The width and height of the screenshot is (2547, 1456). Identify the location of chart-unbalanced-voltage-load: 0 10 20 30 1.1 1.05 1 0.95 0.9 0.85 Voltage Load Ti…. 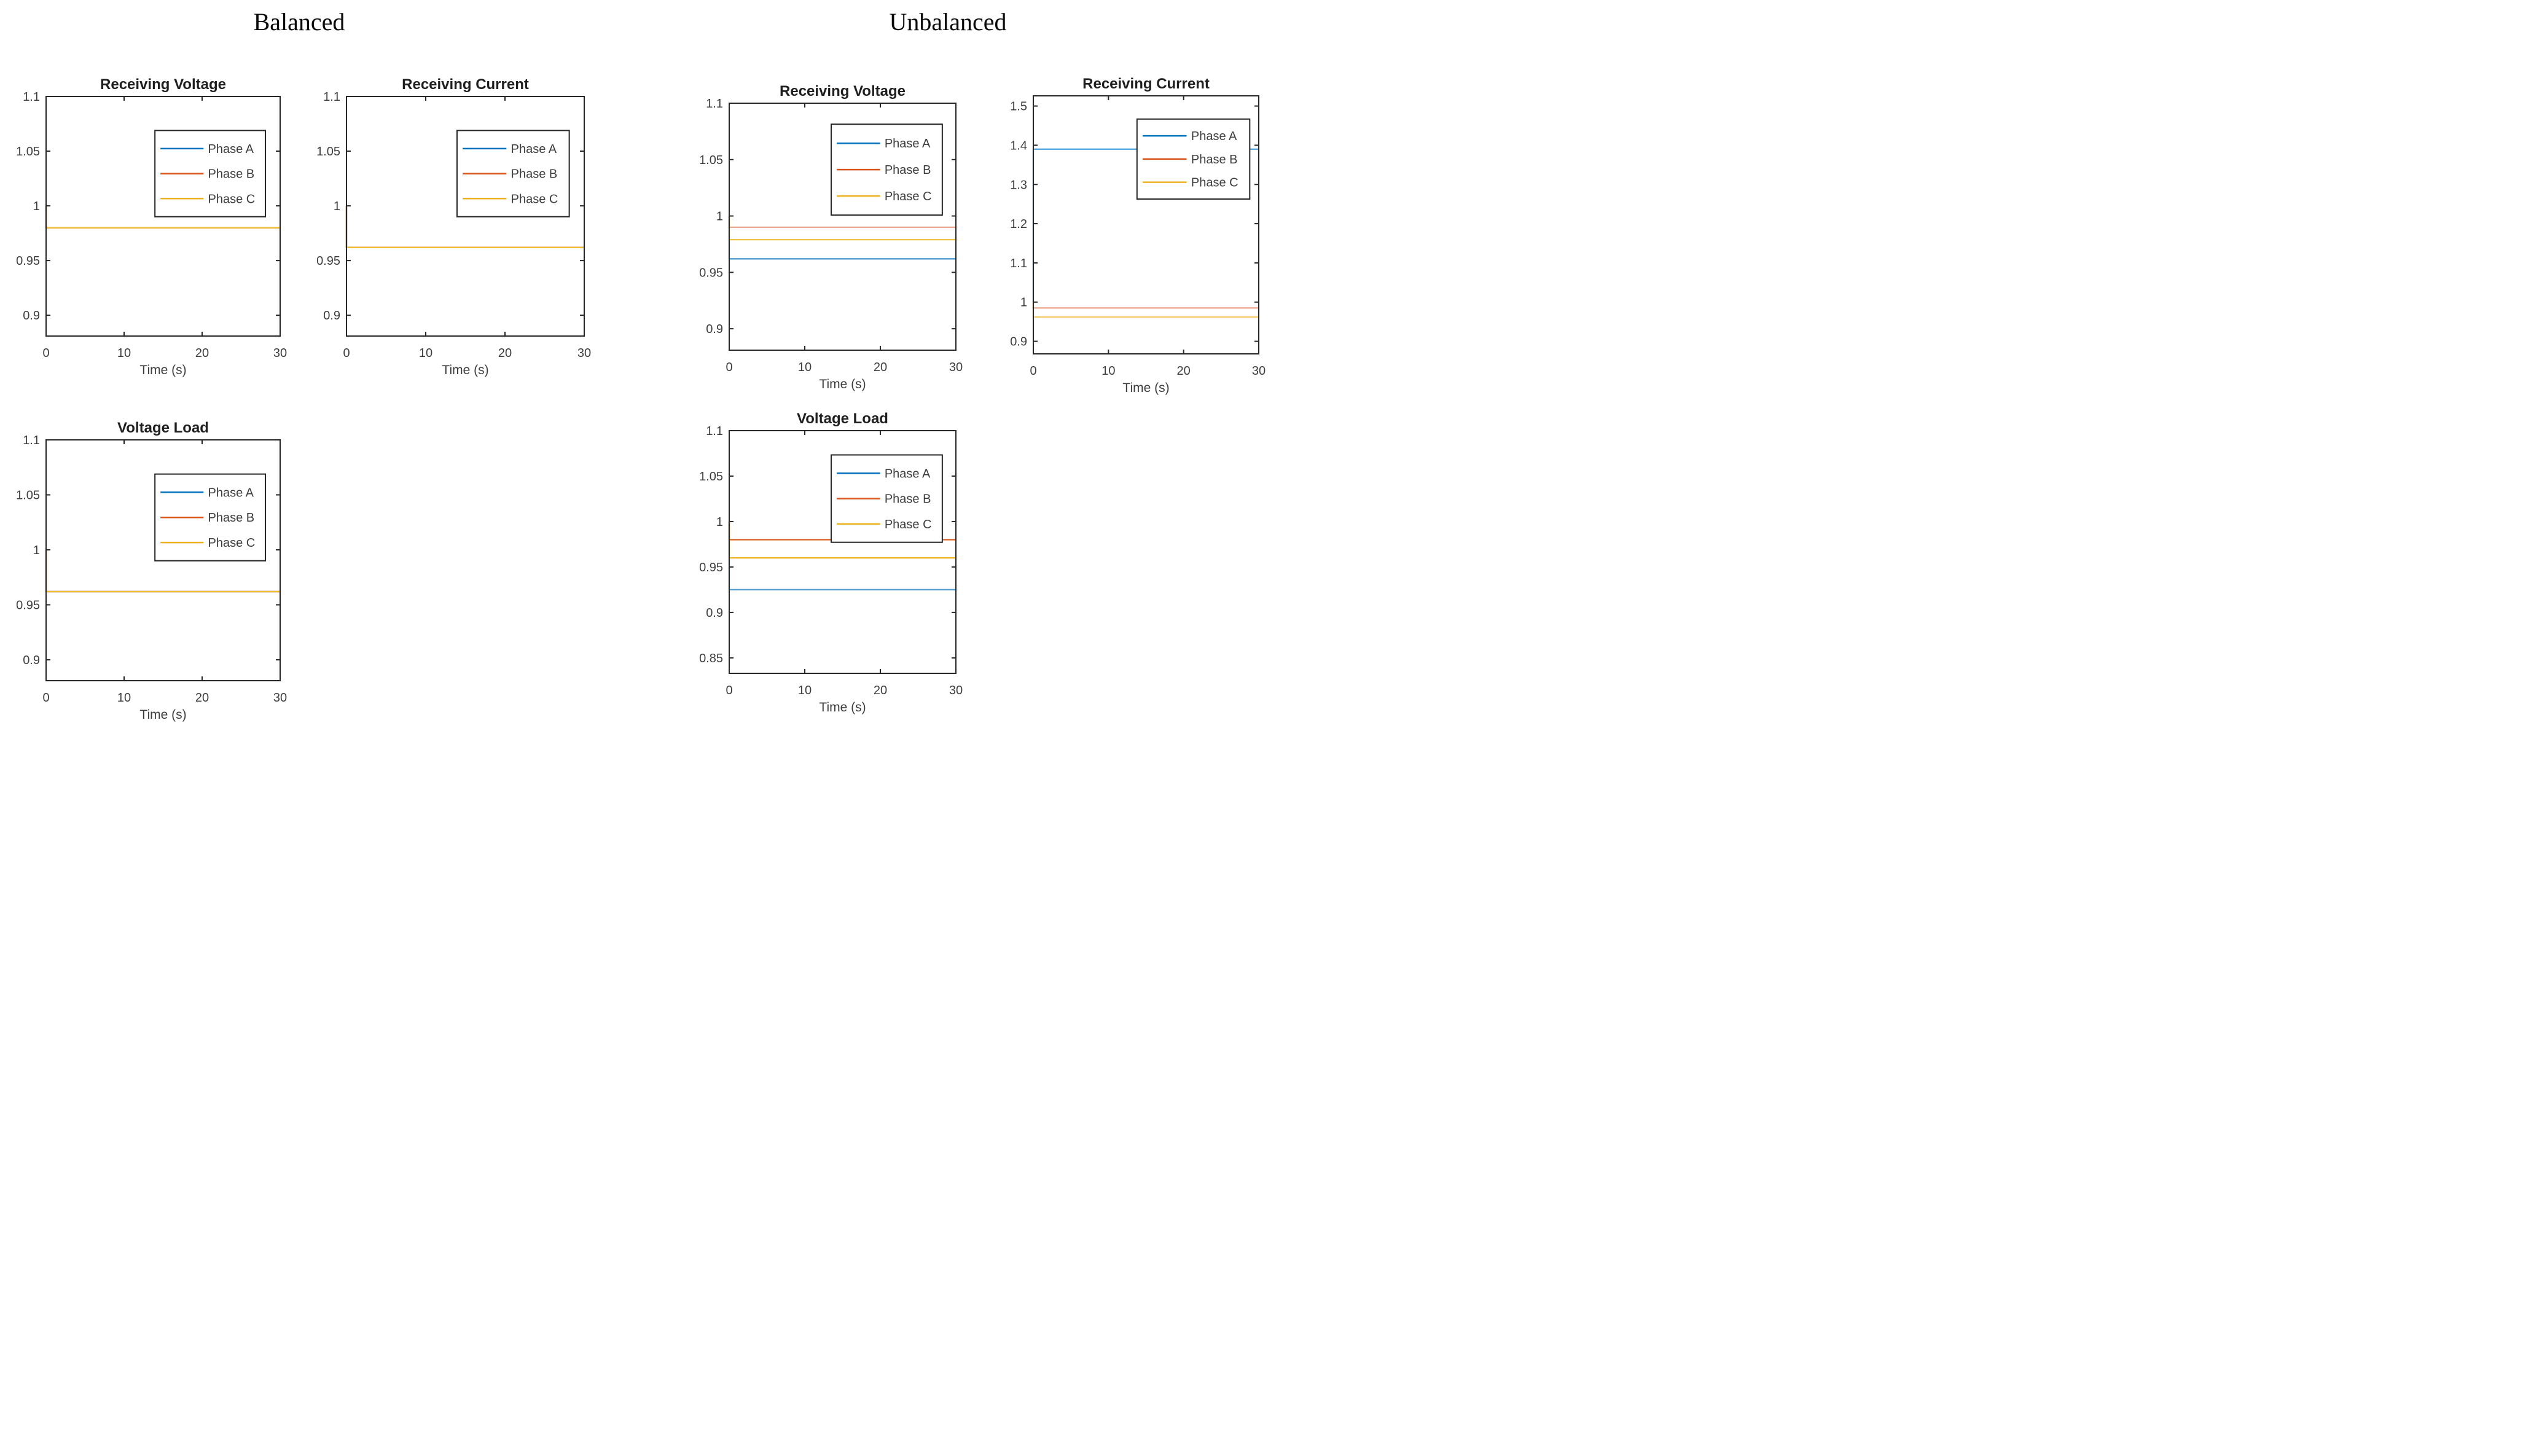
(831, 562).